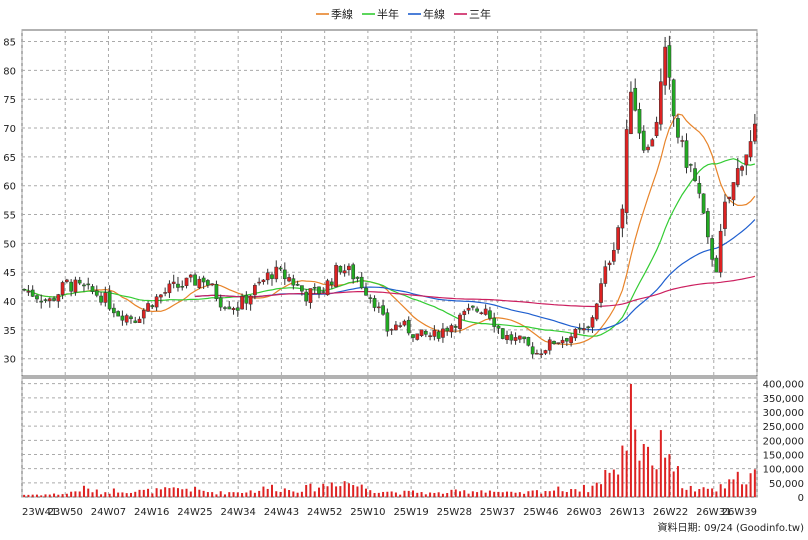  Describe the element at coordinates (540, 512) in the screenshot. I see `date-tick-label: 25W46` at that location.